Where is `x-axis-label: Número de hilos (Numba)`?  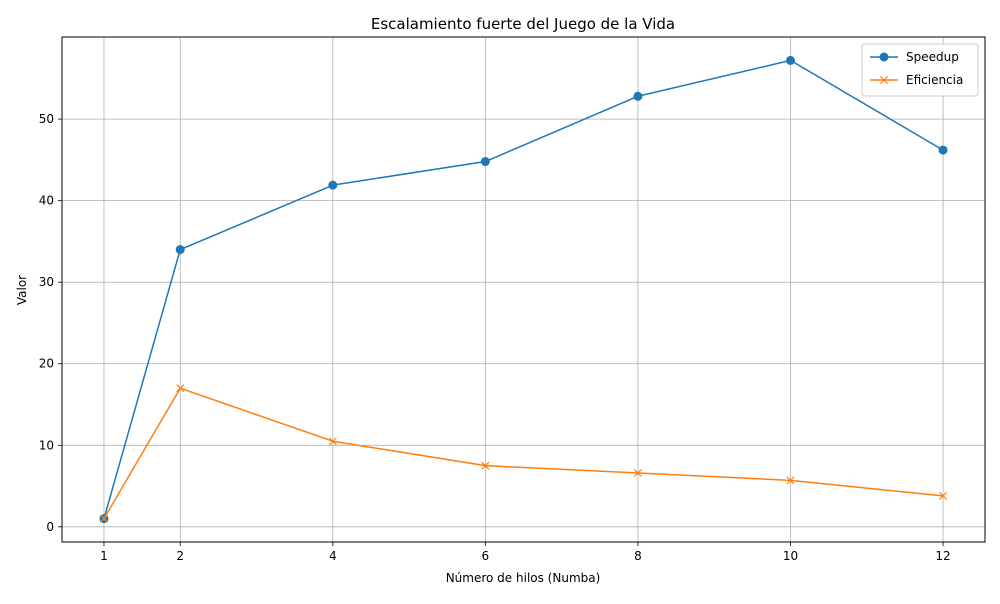 x-axis-label: Número de hilos (Numba) is located at coordinates (523, 578).